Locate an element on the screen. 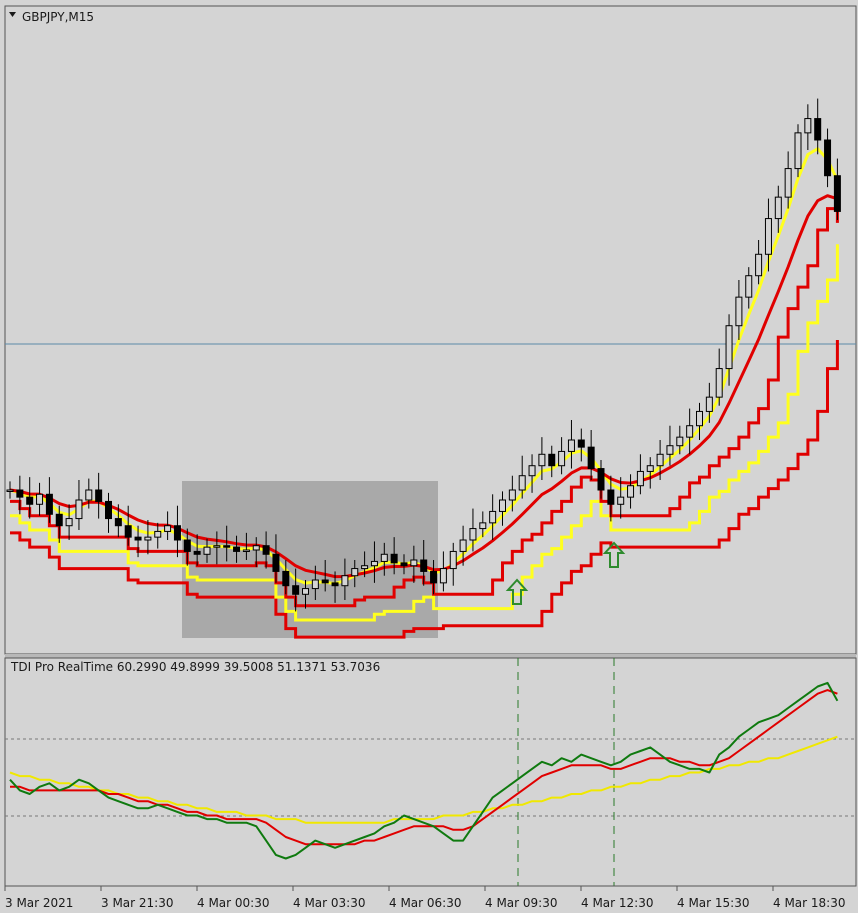 Image resolution: width=858 pixels, height=913 pixels. x-tick-label: 4 Mar 06:30 is located at coordinates (425, 903).